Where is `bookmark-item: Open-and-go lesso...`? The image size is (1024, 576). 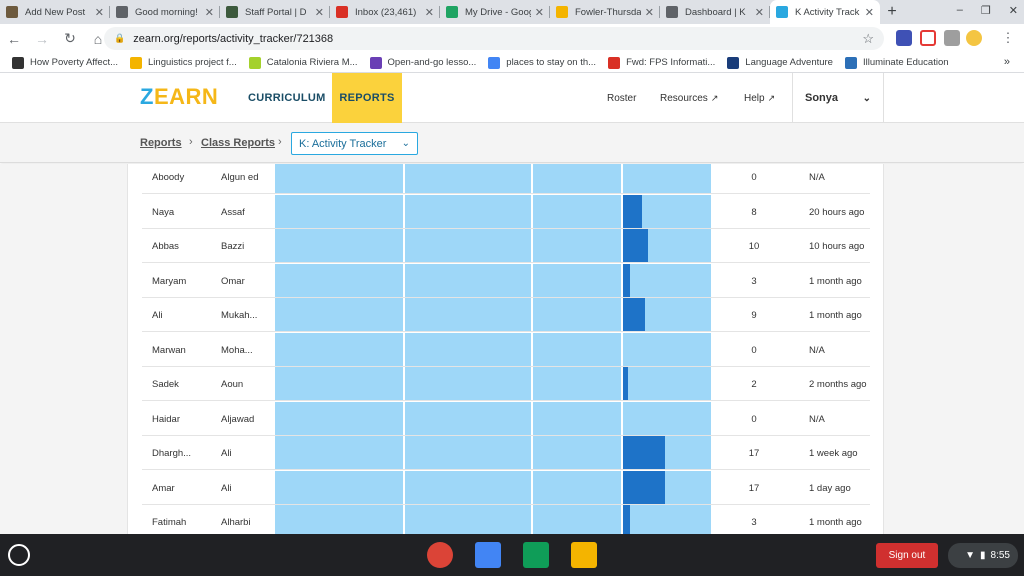 bookmark-item: Open-and-go lesso... is located at coordinates (422, 62).